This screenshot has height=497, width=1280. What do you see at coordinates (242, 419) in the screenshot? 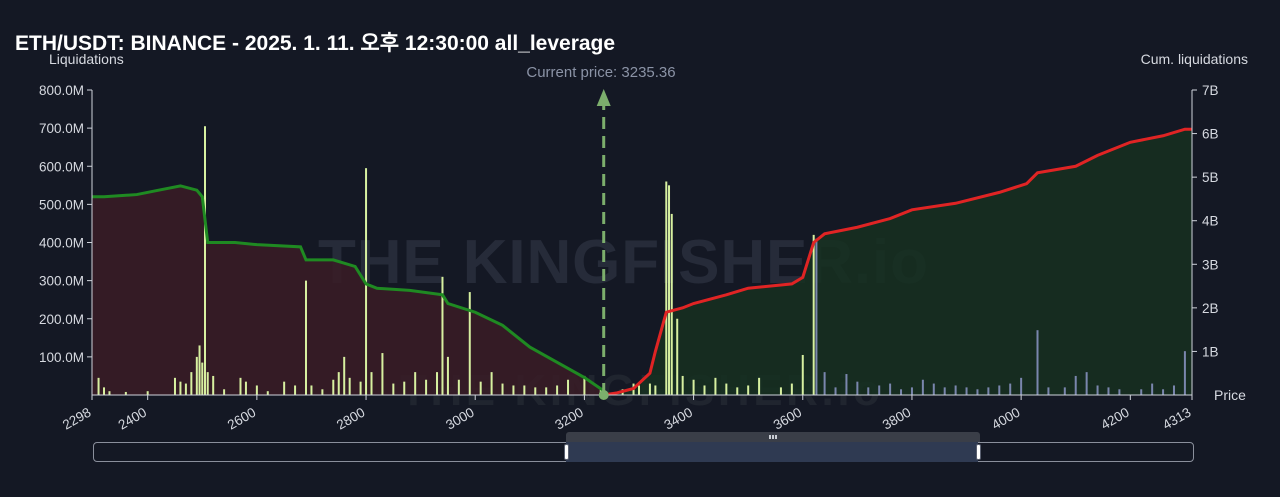
I see `x-tick-label: 2600` at bounding box center [242, 419].